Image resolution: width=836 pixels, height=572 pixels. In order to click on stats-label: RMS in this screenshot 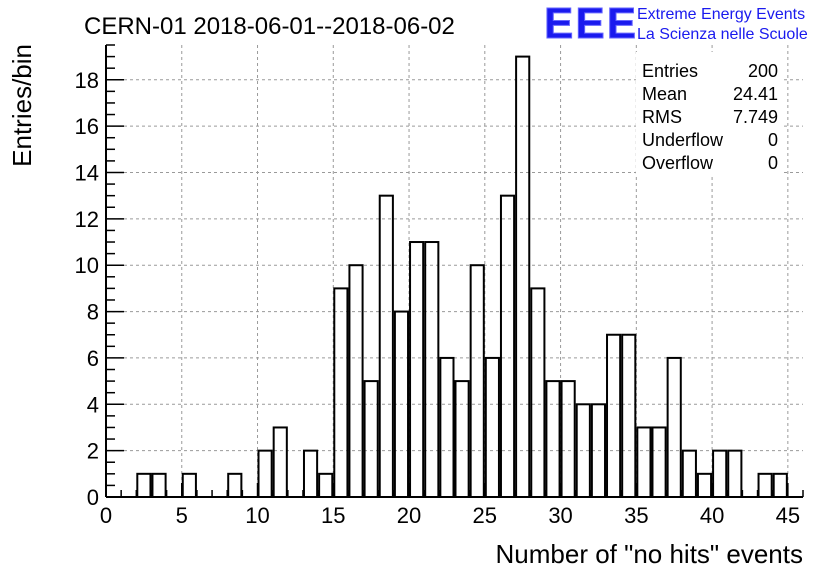, I will do `click(662, 117)`.